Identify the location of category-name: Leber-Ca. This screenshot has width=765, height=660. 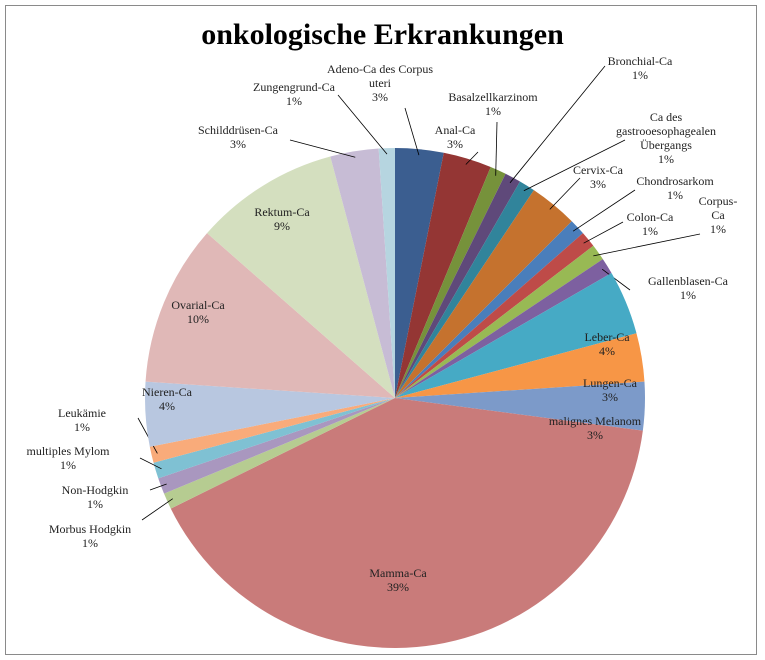
(607, 337).